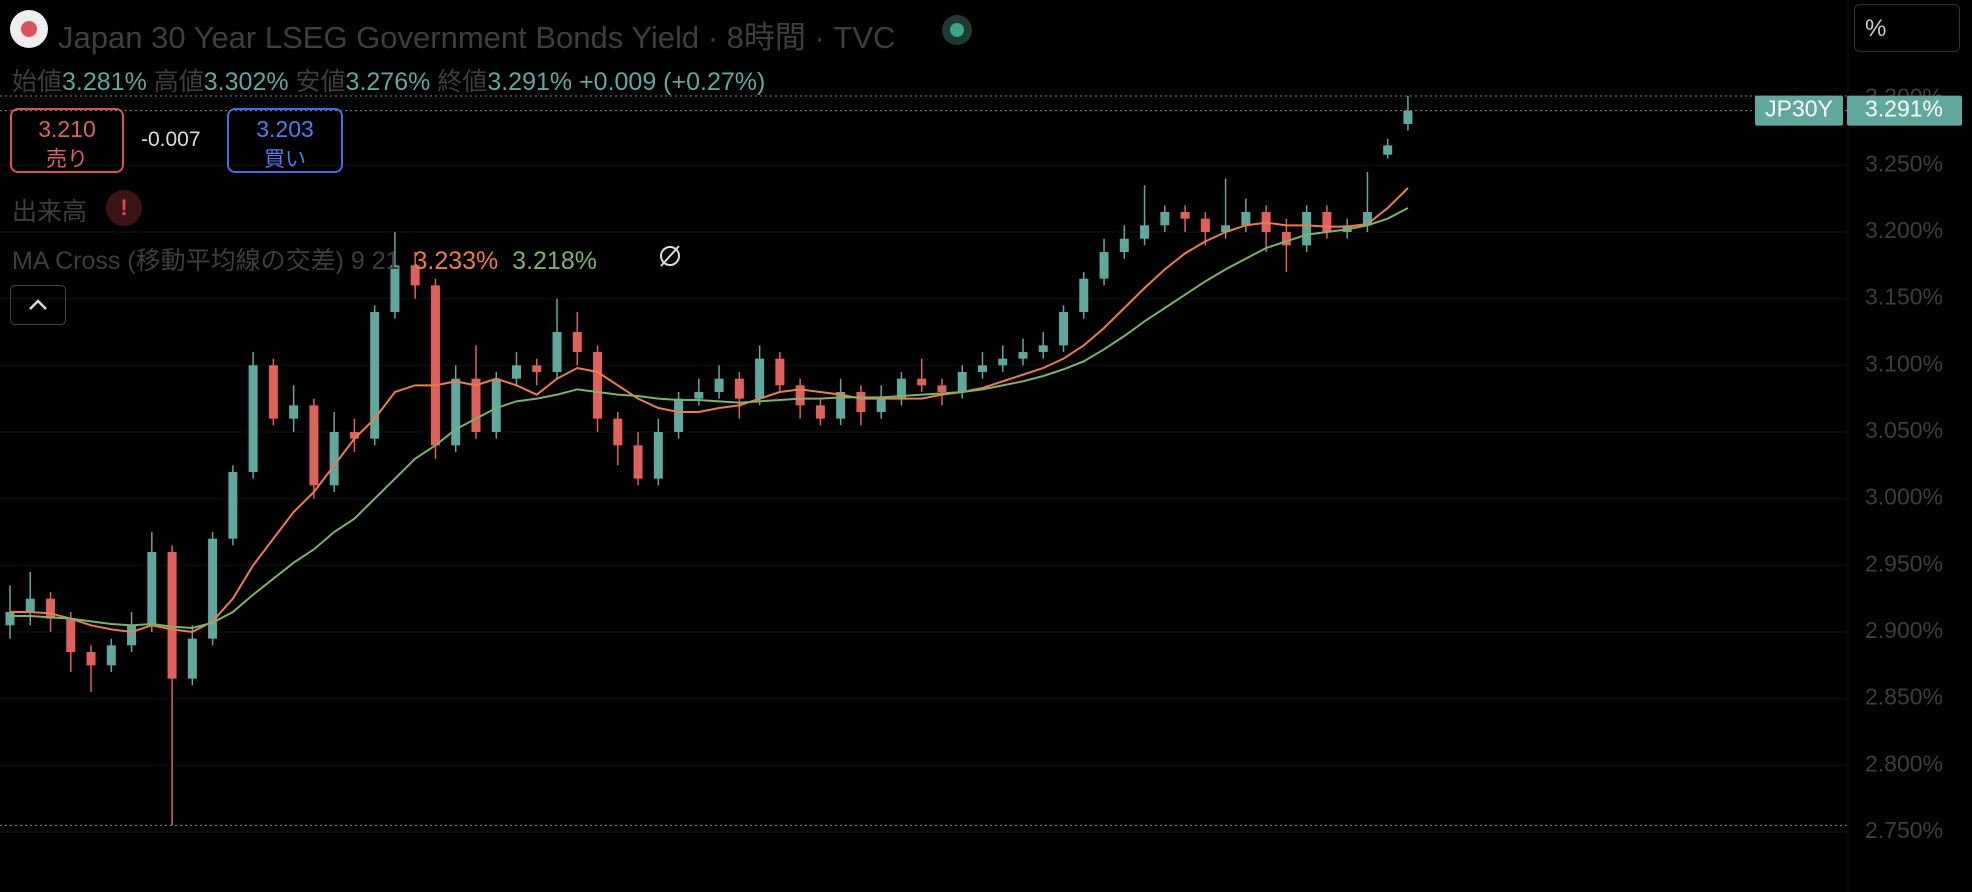  I want to click on symbol-label-bg, so click(1799, 110).